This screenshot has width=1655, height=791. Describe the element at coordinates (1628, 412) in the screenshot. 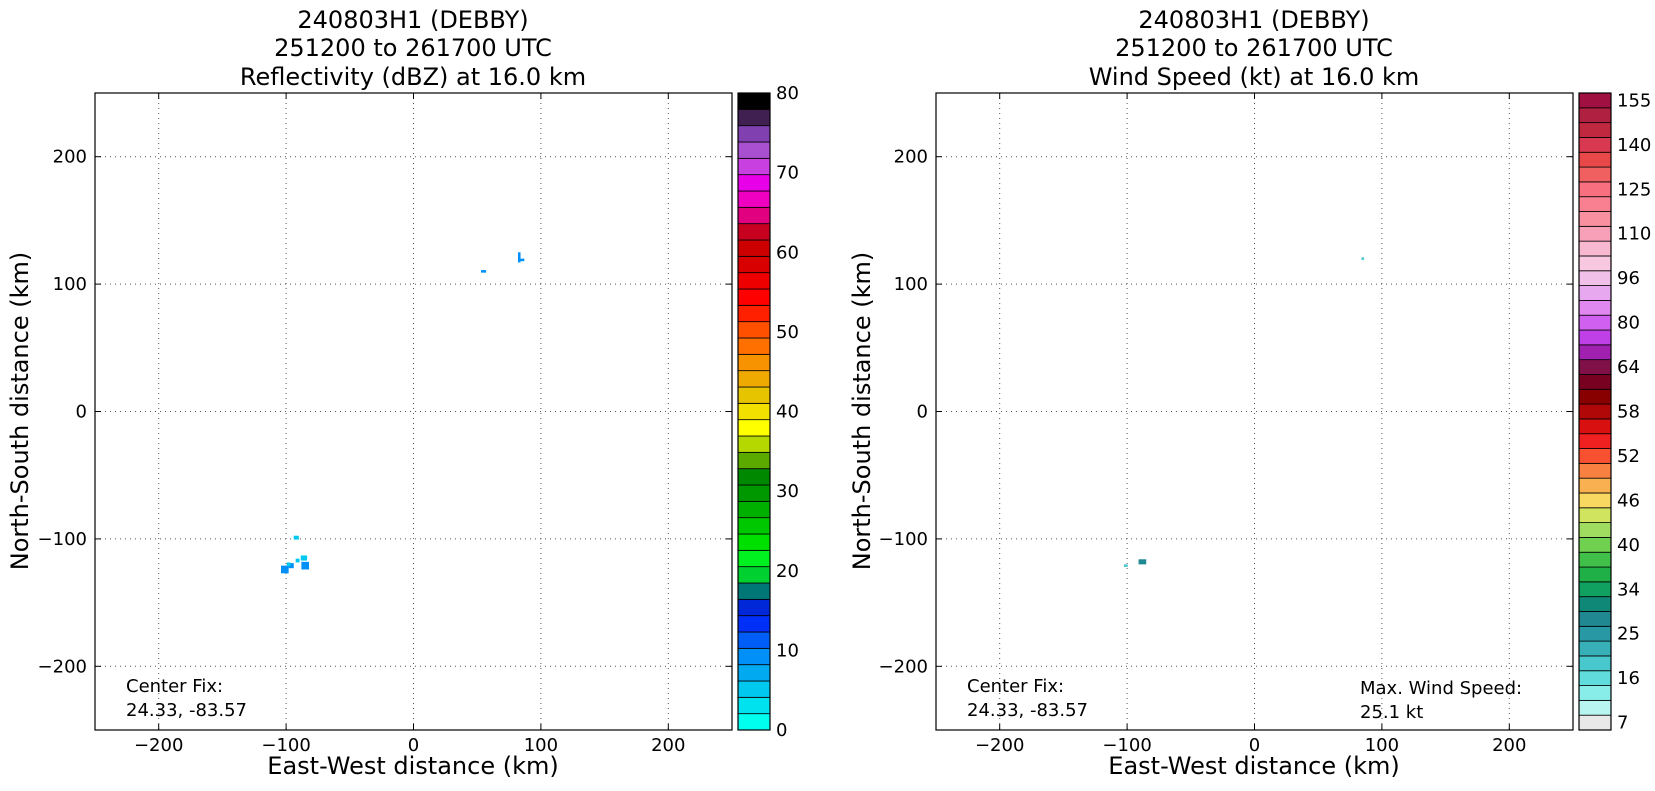

I see `colorbar-tick-label: 58` at that location.